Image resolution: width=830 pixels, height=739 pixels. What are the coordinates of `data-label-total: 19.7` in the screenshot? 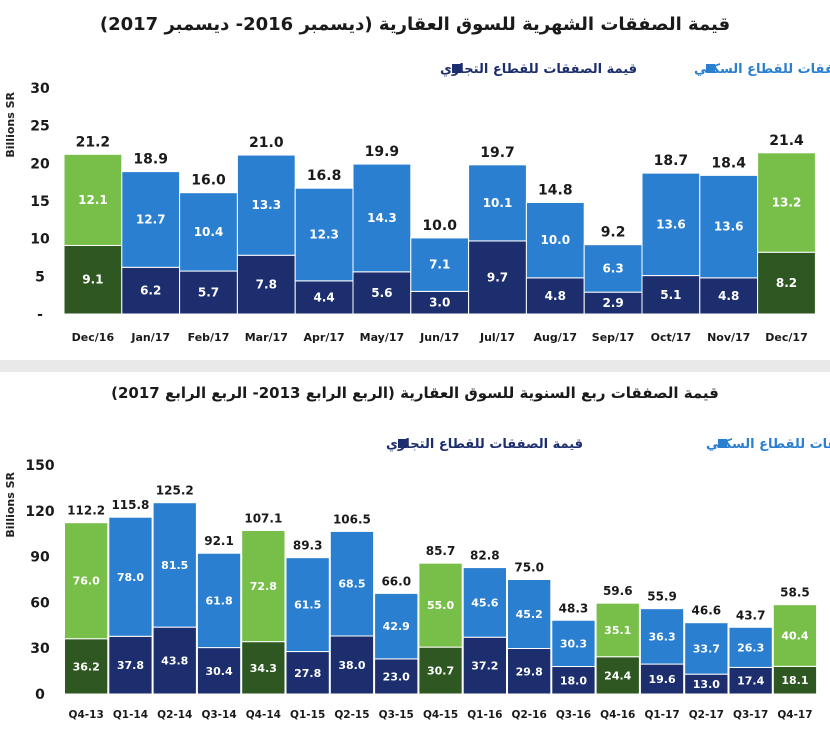 It's located at (497, 153).